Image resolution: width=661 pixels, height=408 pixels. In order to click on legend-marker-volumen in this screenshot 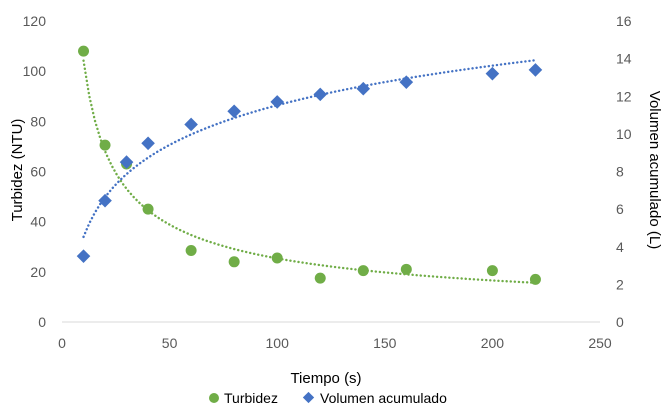, I will do `click(308, 397)`.